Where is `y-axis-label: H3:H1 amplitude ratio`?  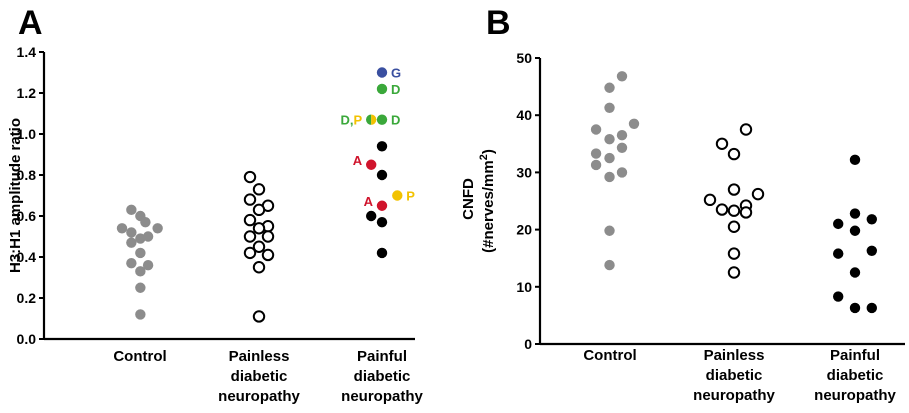 y-axis-label: H3:H1 amplitude ratio is located at coordinates (15, 195).